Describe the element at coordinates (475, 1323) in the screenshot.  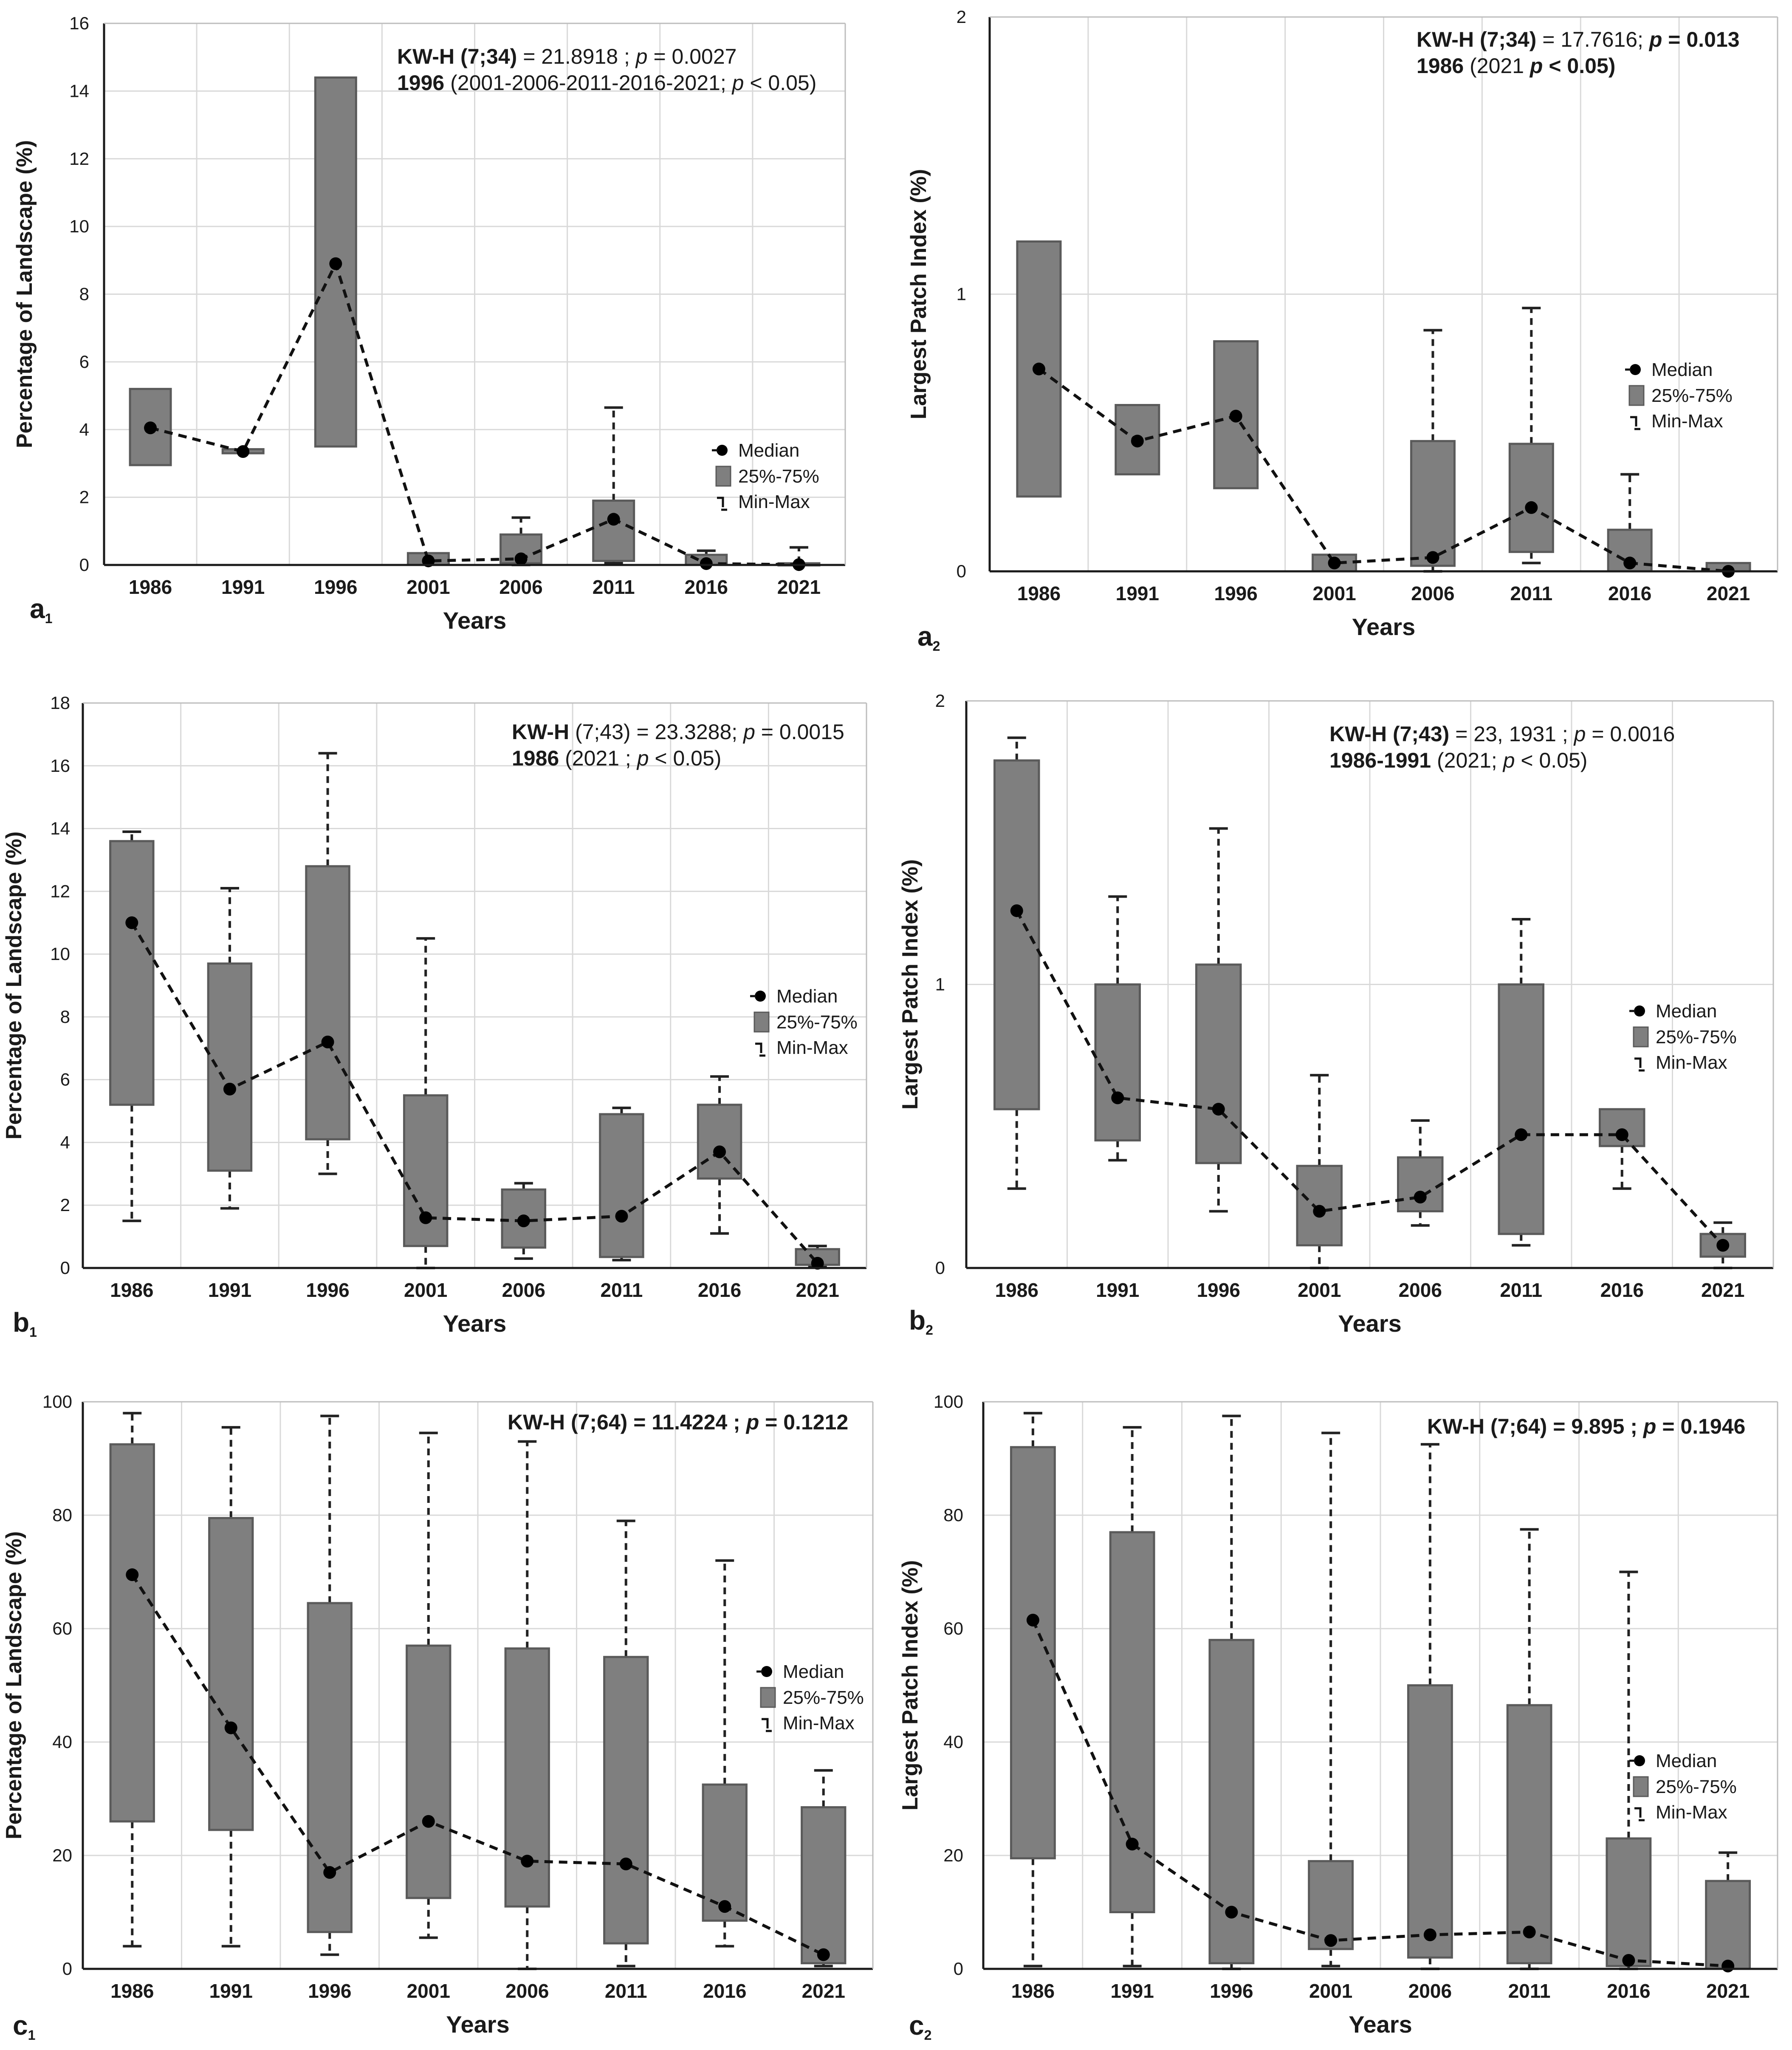
I see `x-axis-title: Years` at that location.